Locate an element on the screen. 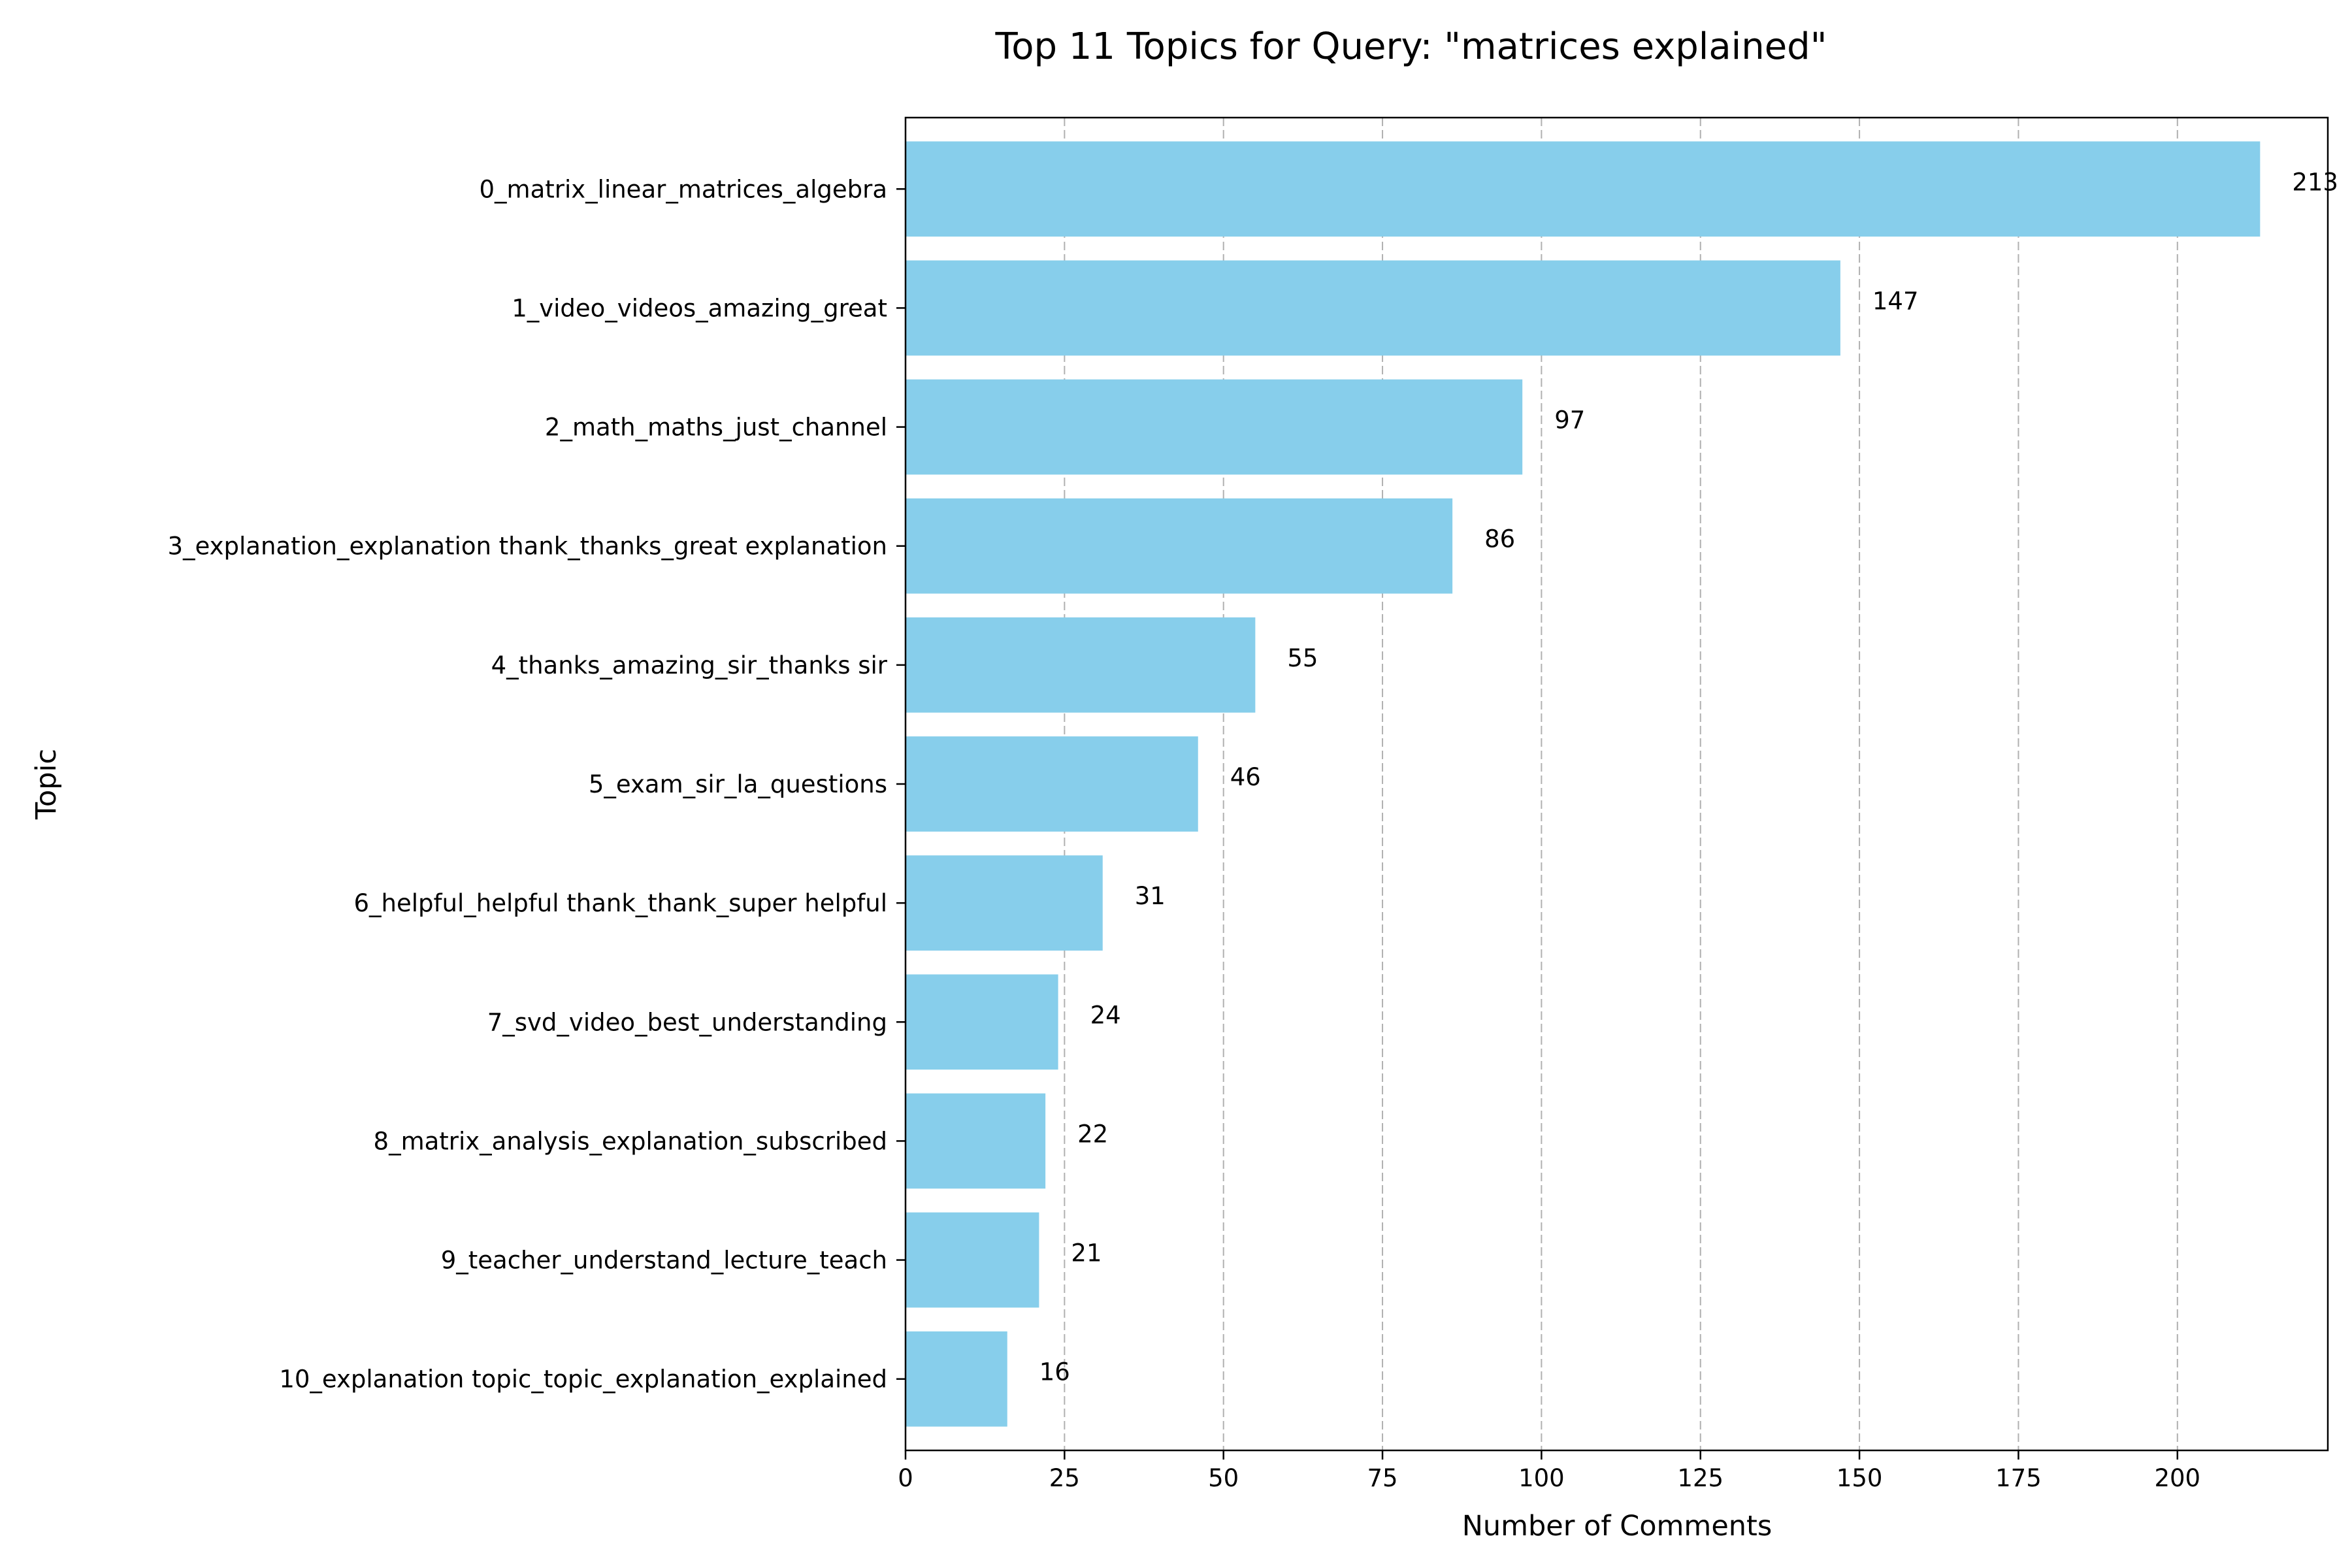 The width and height of the screenshot is (2352, 1568). x-axis-label: Number of Comments is located at coordinates (1617, 1526).